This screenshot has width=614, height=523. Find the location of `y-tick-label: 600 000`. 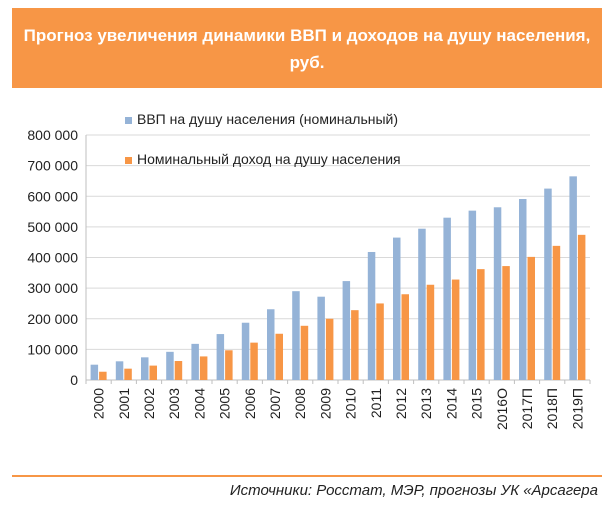

y-tick-label: 600 000 is located at coordinates (52, 196).